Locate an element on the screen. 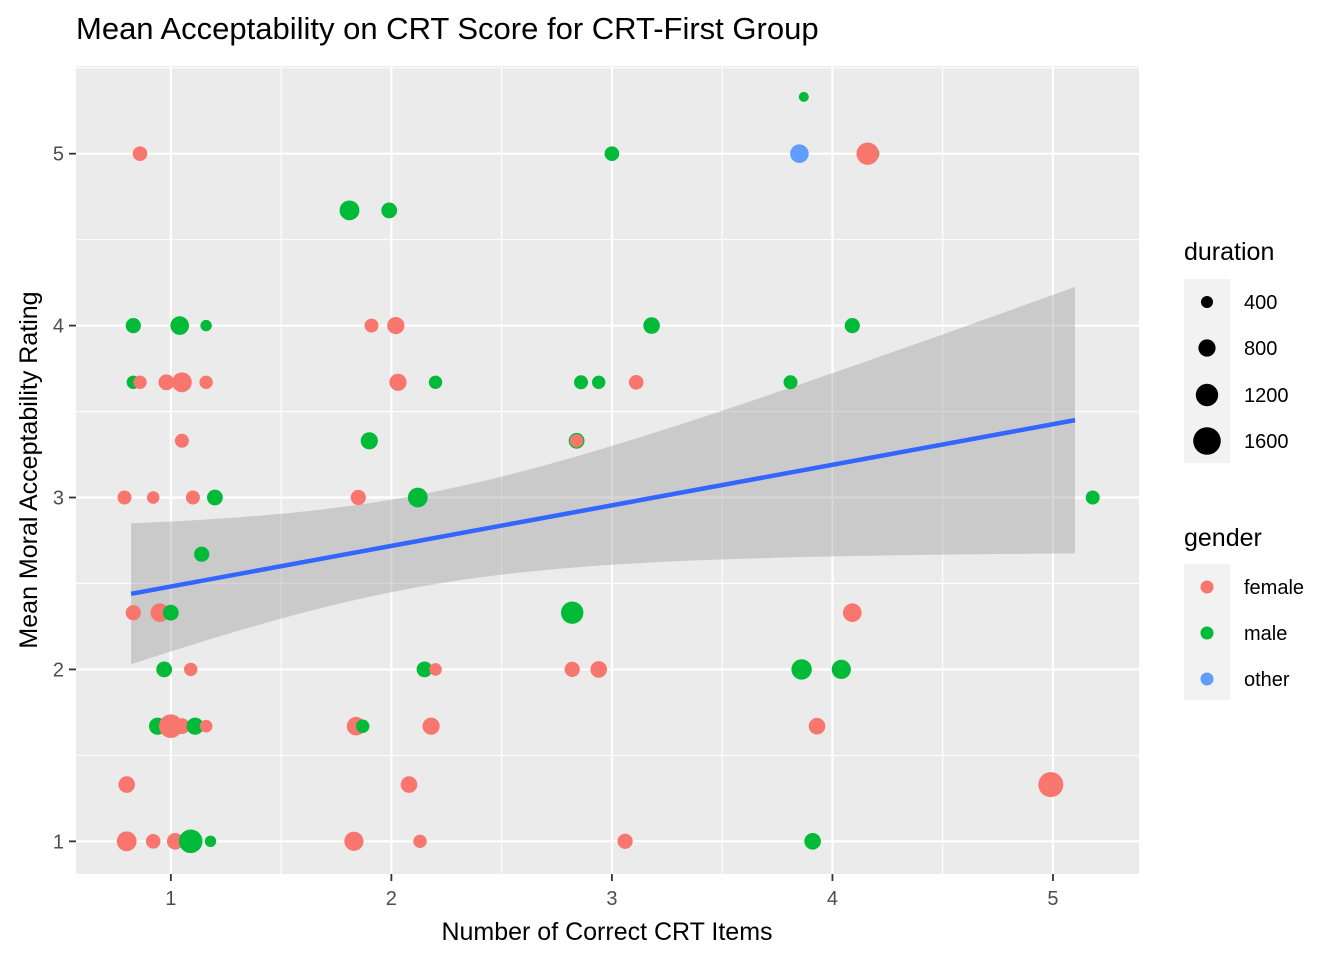 This screenshot has width=1344, height=960. y-axis: 1 2 3 4 5 is located at coordinates (64, 498).